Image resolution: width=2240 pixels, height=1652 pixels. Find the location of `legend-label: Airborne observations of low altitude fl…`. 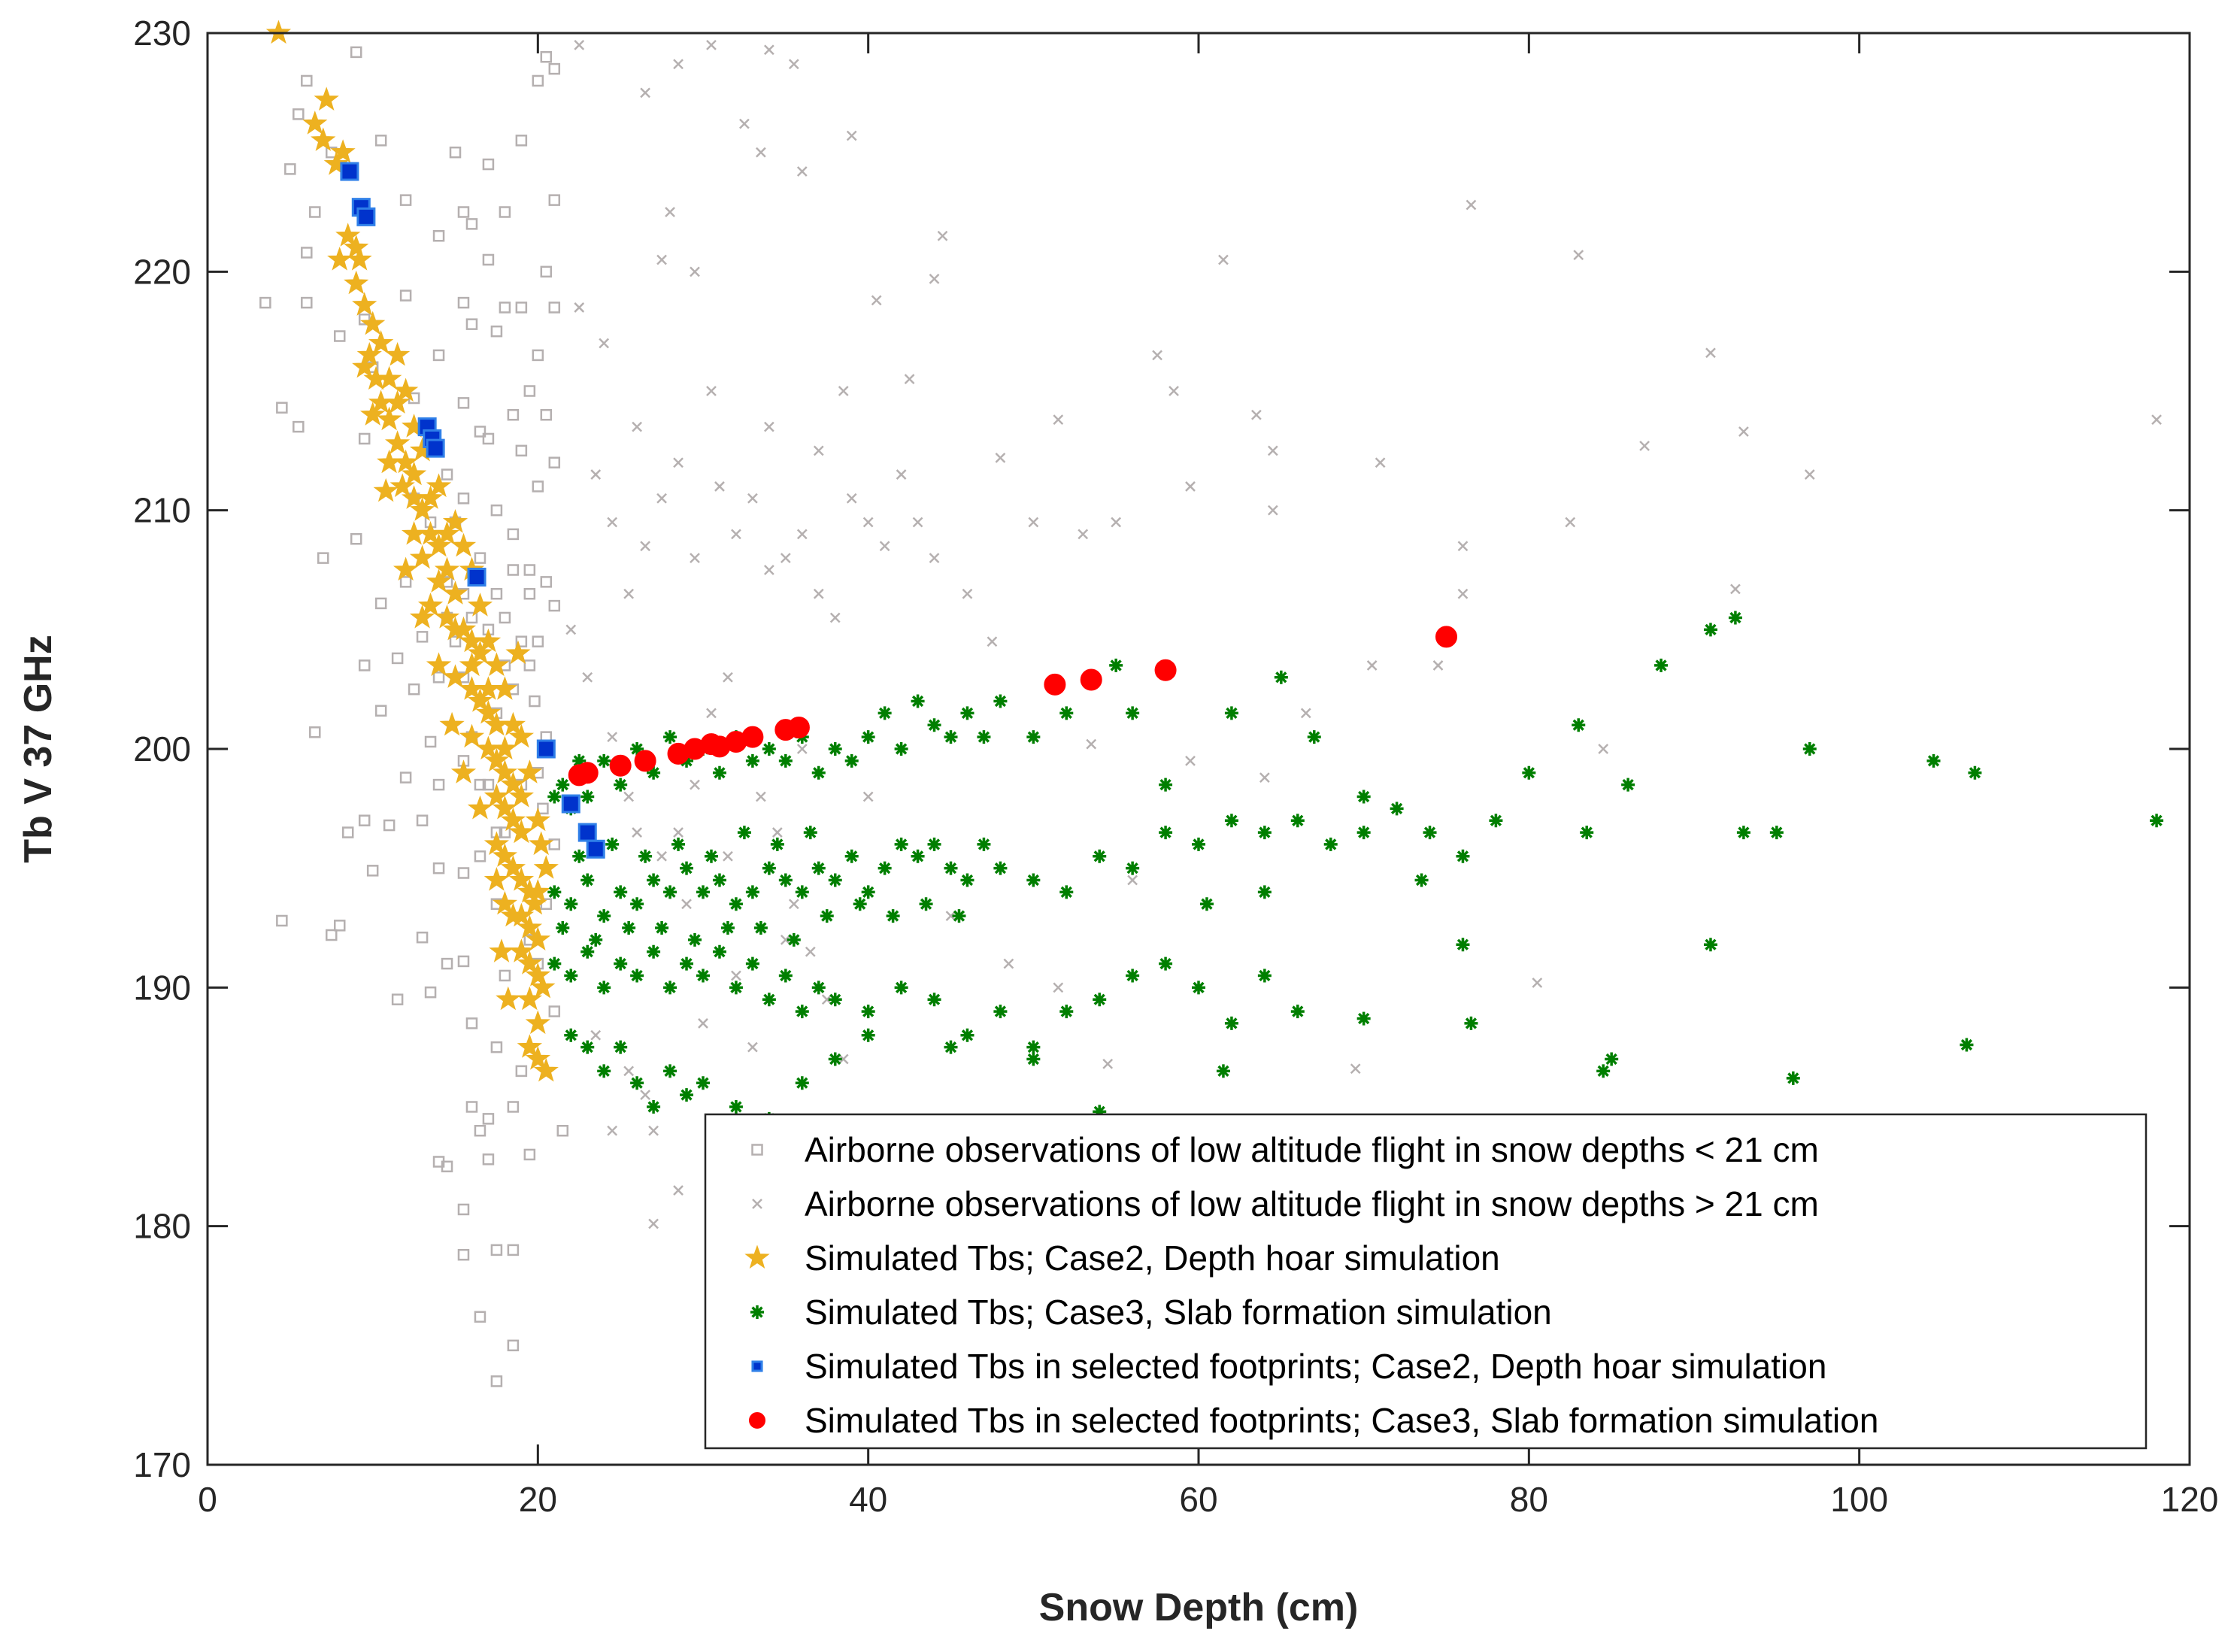

legend-label: Airborne observations of low altitude fl… is located at coordinates (1312, 1203).